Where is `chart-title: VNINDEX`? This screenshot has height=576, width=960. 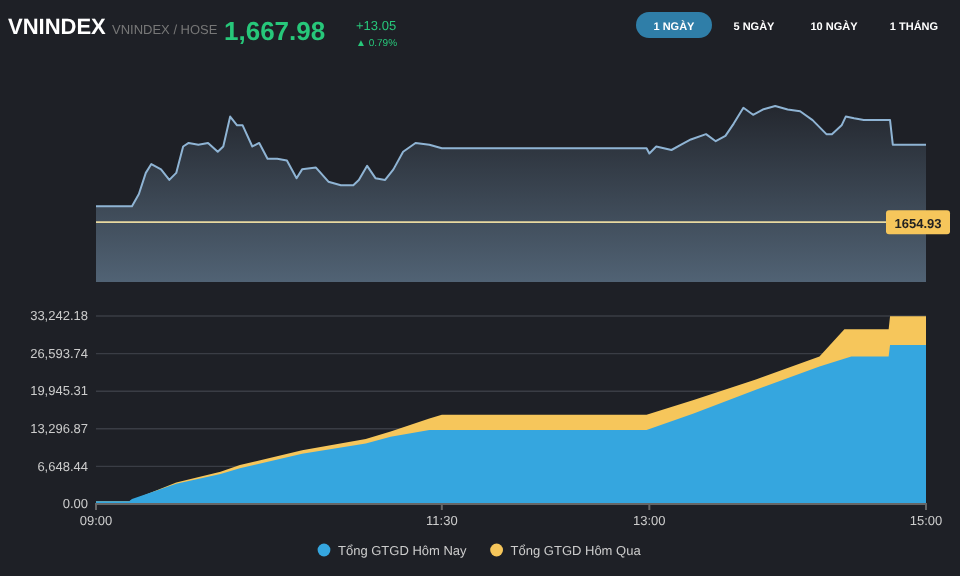
chart-title: VNINDEX is located at coordinates (58, 28).